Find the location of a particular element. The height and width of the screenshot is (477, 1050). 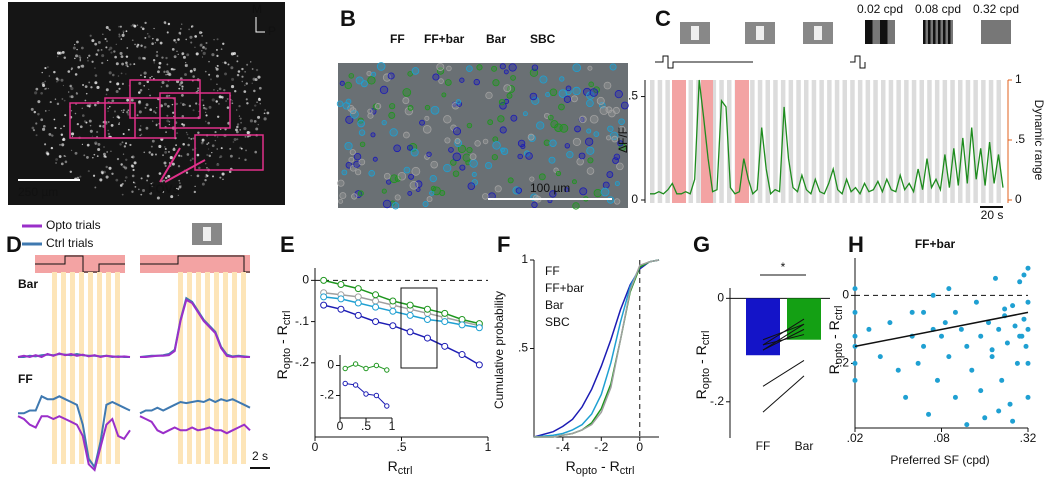

x-axis-label-part: R is located at coordinates (393, 466).